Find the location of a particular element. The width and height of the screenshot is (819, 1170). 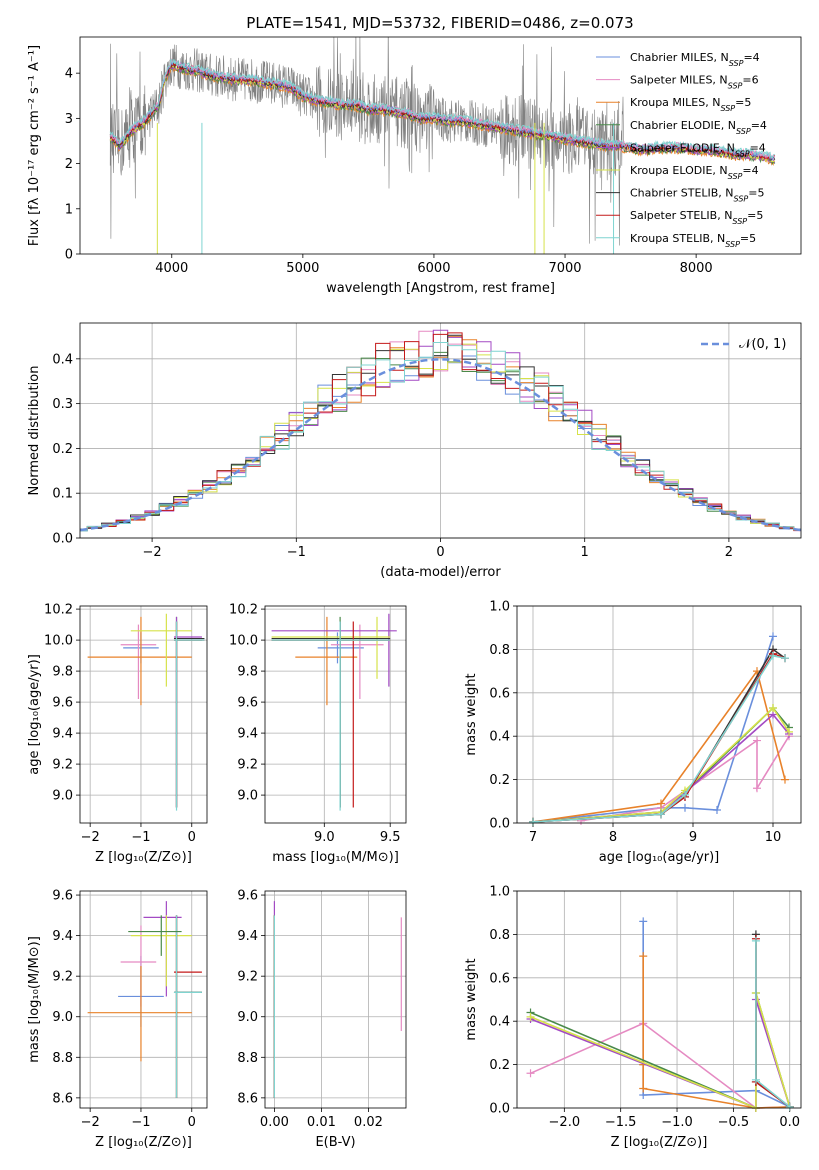

age_vs_mass-frame is located at coordinates (335, 714).